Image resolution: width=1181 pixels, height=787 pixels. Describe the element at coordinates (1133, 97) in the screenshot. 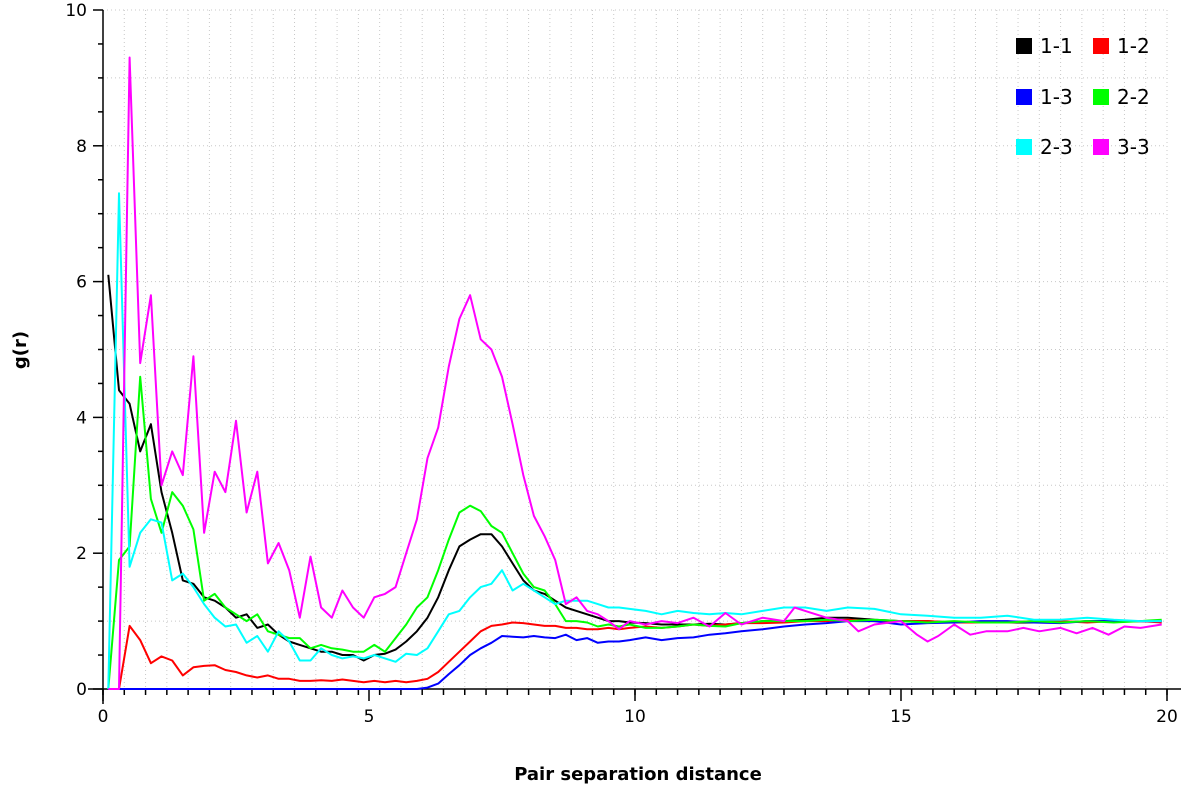

I see `legend-label-2-2: 2-2` at that location.